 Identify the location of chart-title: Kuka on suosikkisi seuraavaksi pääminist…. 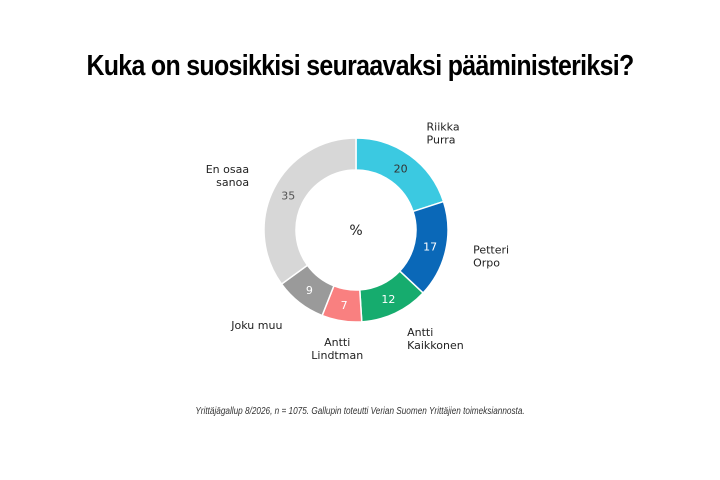
(360, 66).